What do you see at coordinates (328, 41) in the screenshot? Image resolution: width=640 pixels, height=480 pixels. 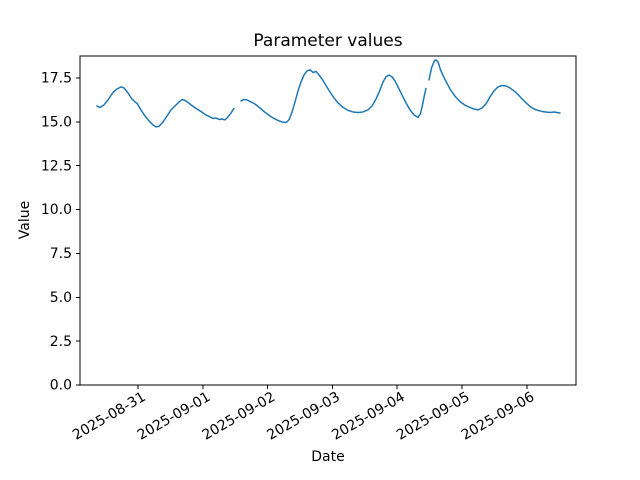 I see `chart-title: Parameter values` at bounding box center [328, 41].